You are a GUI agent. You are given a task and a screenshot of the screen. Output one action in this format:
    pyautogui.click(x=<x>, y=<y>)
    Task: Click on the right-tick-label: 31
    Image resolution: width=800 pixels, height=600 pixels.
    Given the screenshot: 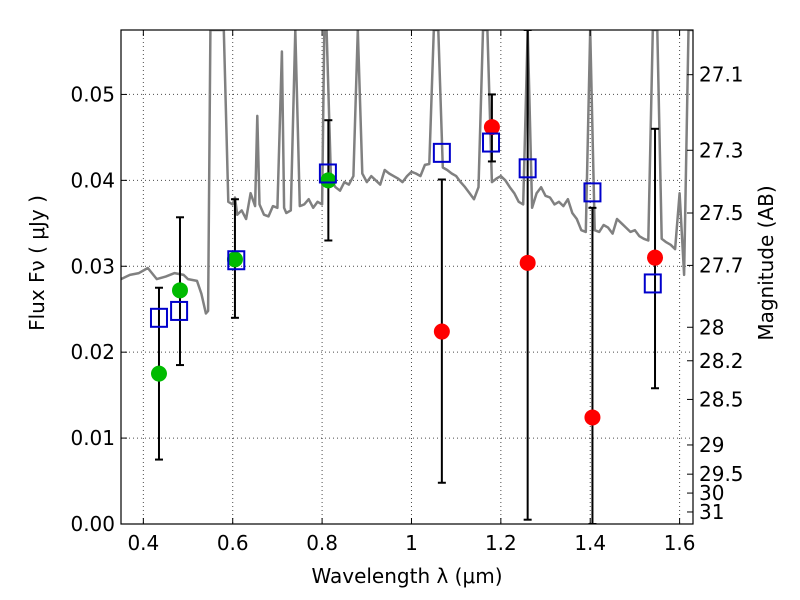 What is the action you would take?
    pyautogui.click(x=711, y=512)
    